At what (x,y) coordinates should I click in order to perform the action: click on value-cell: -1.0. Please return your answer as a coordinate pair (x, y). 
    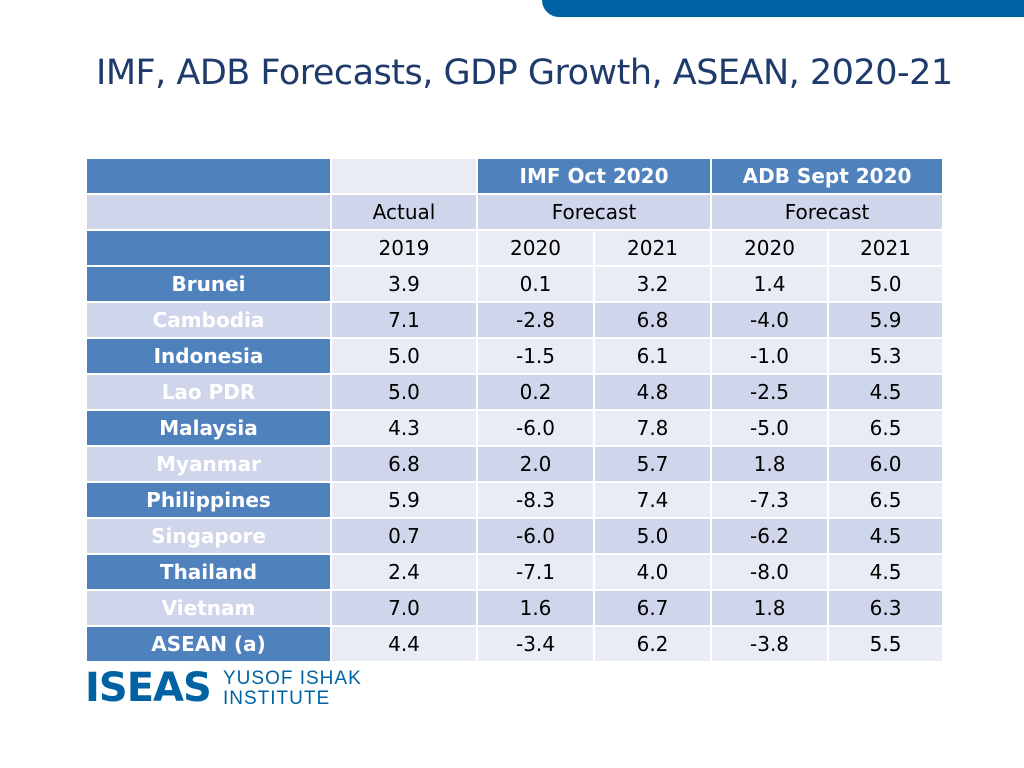
    Looking at the image, I should click on (770, 356).